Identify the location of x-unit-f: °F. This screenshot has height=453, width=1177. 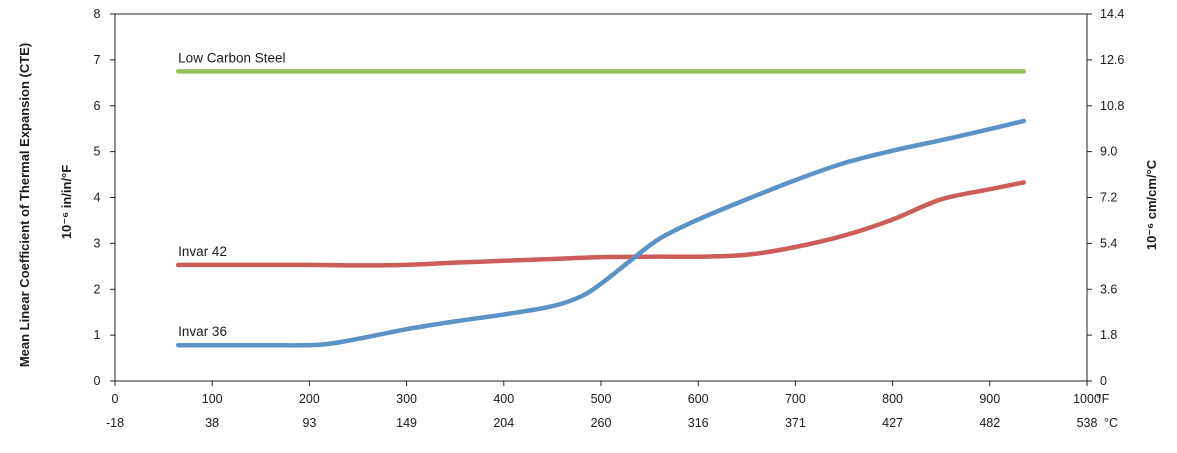
(1103, 399).